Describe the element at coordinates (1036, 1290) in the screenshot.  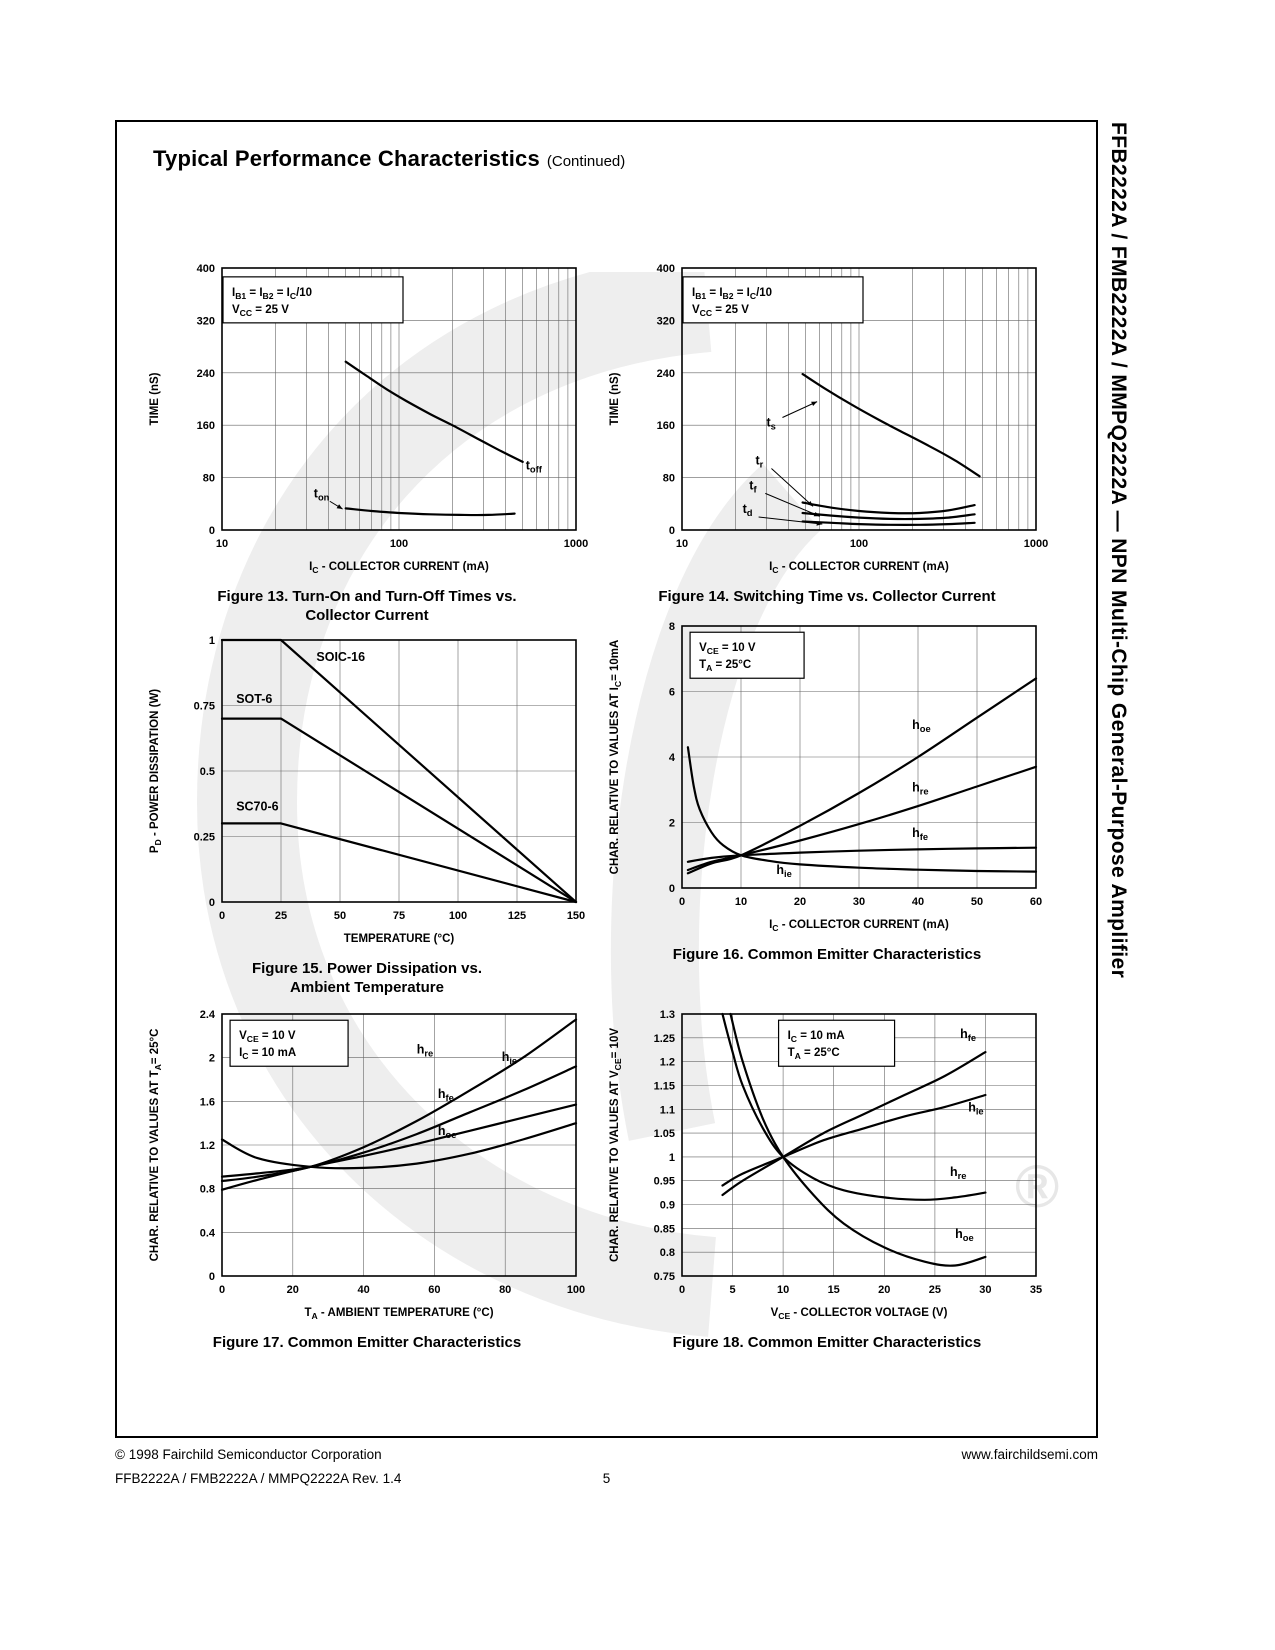
I see `svg-text: 35` at that location.